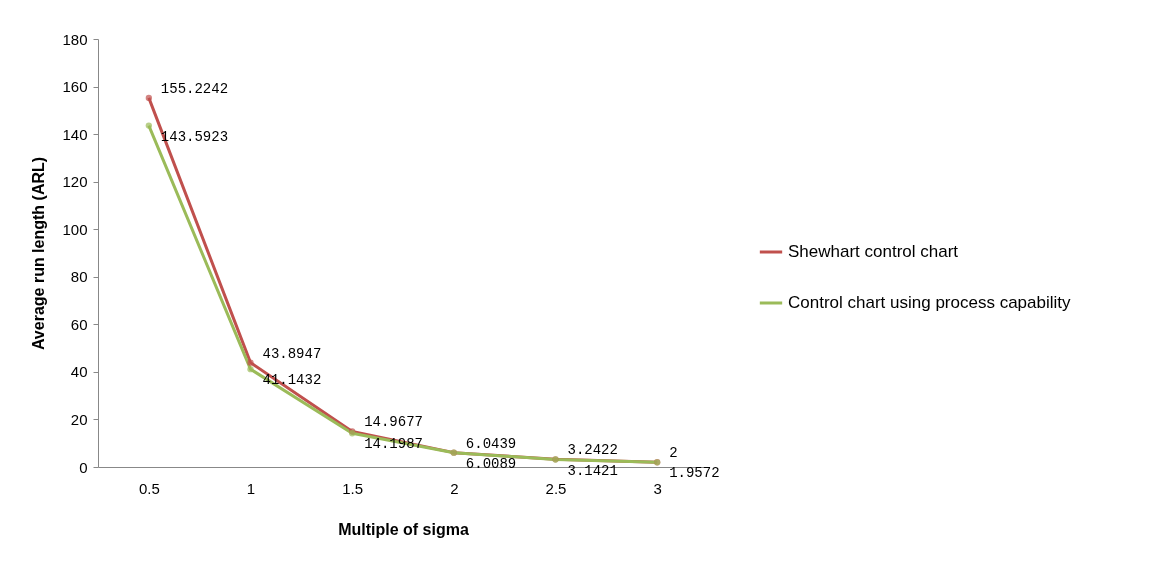 The width and height of the screenshot is (1158, 563). I want to click on legend-label: Control chart using process capability, so click(930, 302).